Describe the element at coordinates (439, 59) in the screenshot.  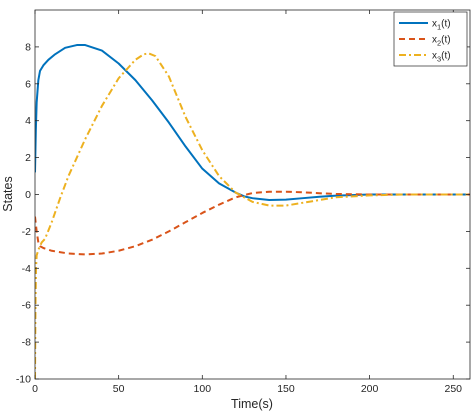
I see `legend-label-subscript: 3` at that location.